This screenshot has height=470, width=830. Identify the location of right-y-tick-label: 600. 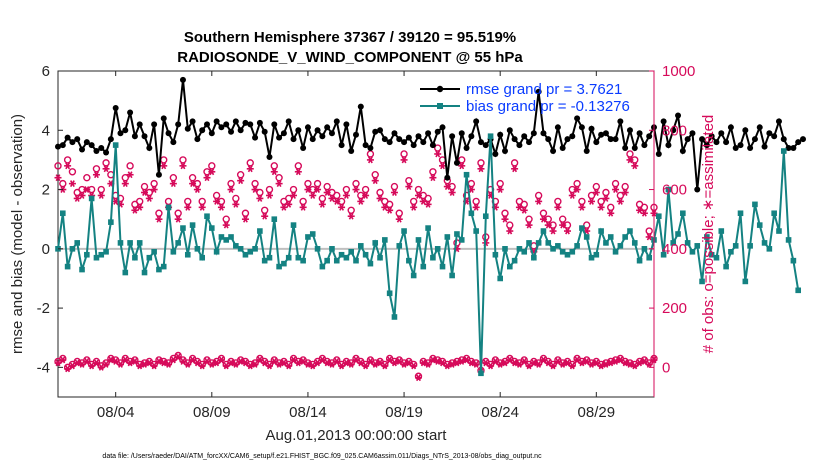
(674, 190).